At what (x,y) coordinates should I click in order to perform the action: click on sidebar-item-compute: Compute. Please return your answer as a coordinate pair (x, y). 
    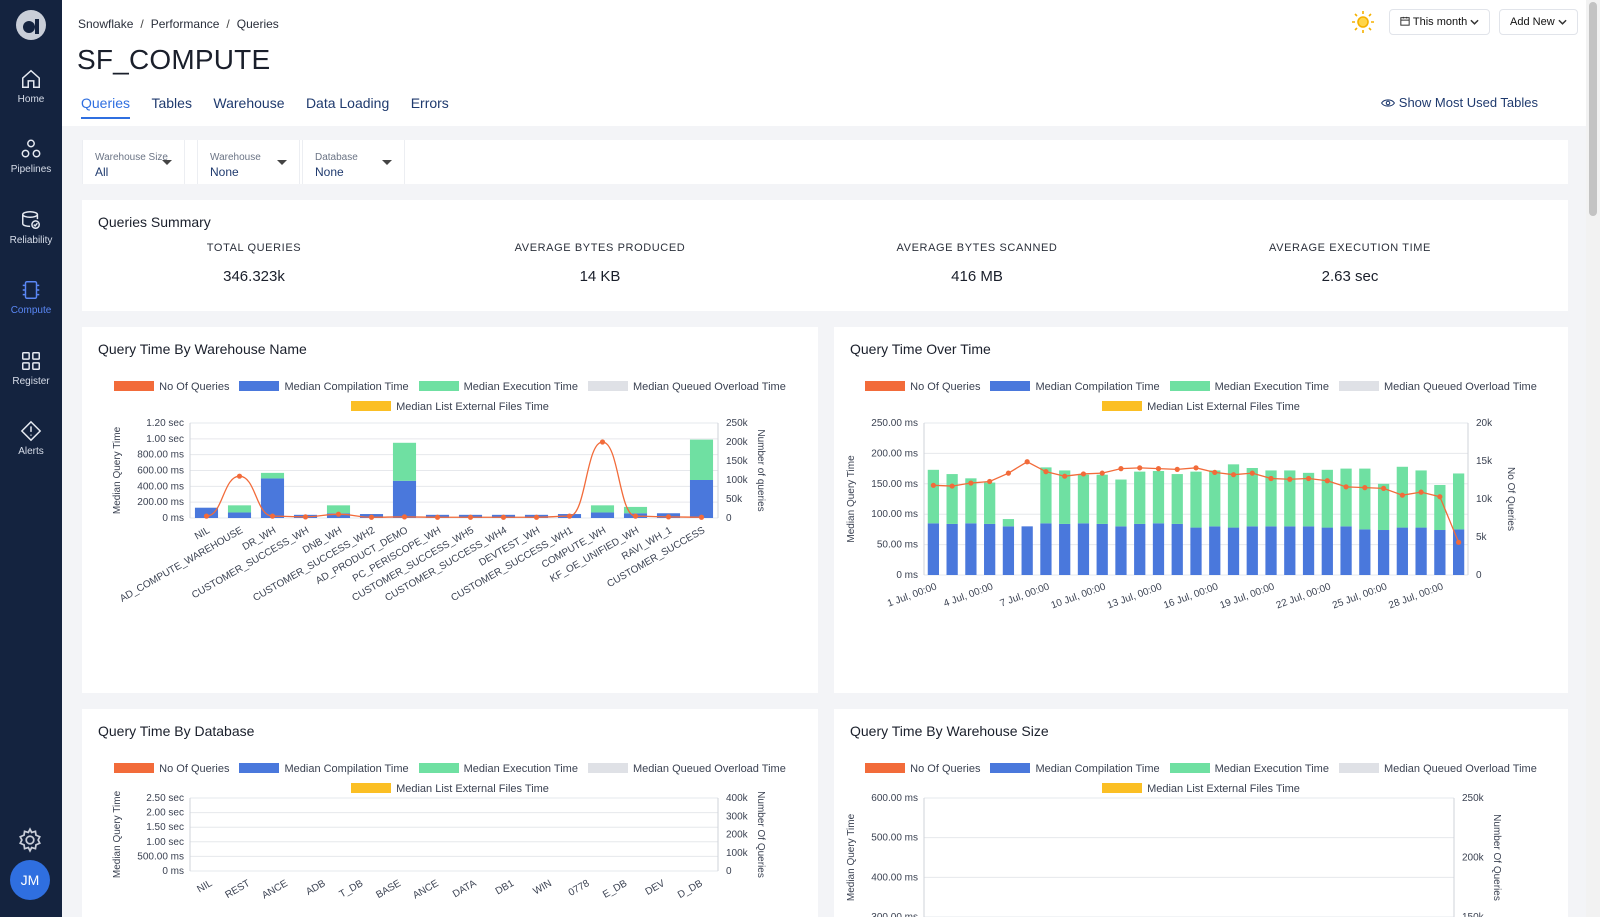
    Looking at the image, I should click on (31, 304).